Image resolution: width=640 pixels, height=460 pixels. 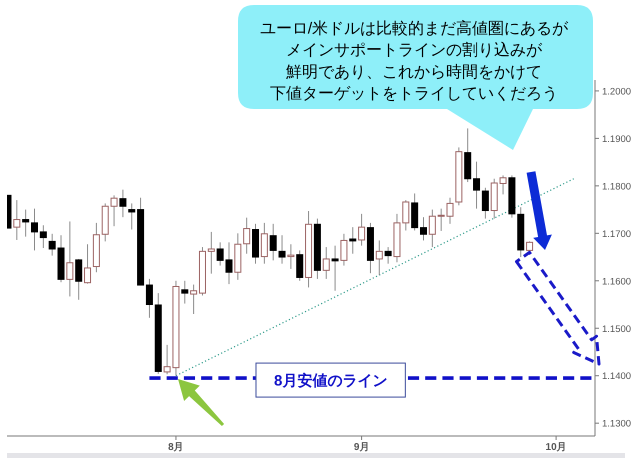 What do you see at coordinates (415, 28) in the screenshot?
I see `text: ユーロ/米ドルは比較的まだ高値圏にあるが` at bounding box center [415, 28].